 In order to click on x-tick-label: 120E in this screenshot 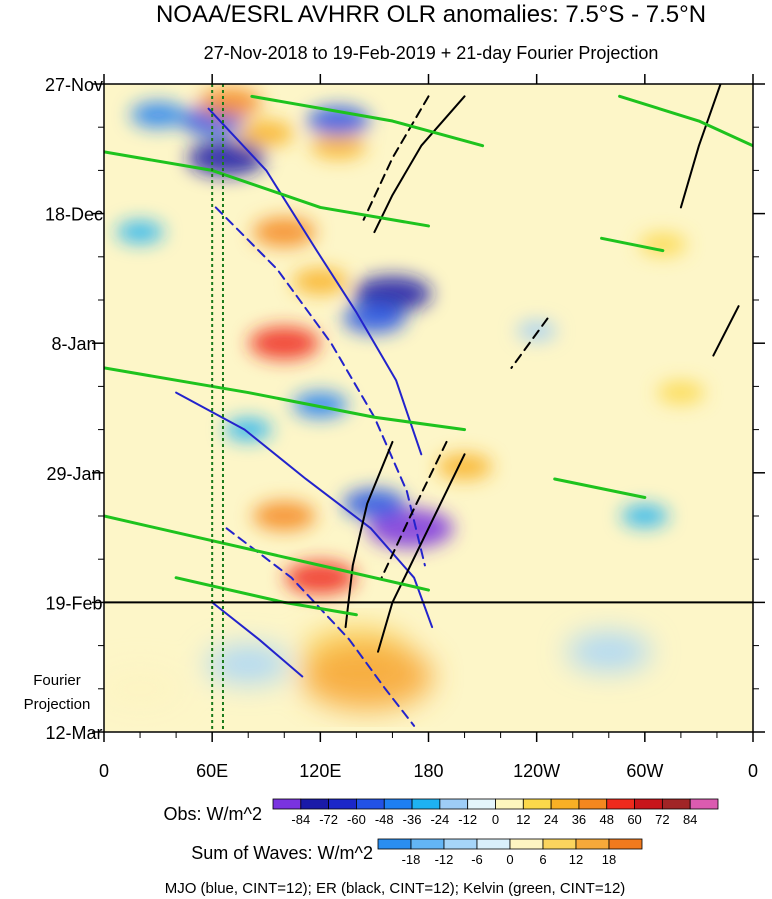, I will do `click(320, 771)`.